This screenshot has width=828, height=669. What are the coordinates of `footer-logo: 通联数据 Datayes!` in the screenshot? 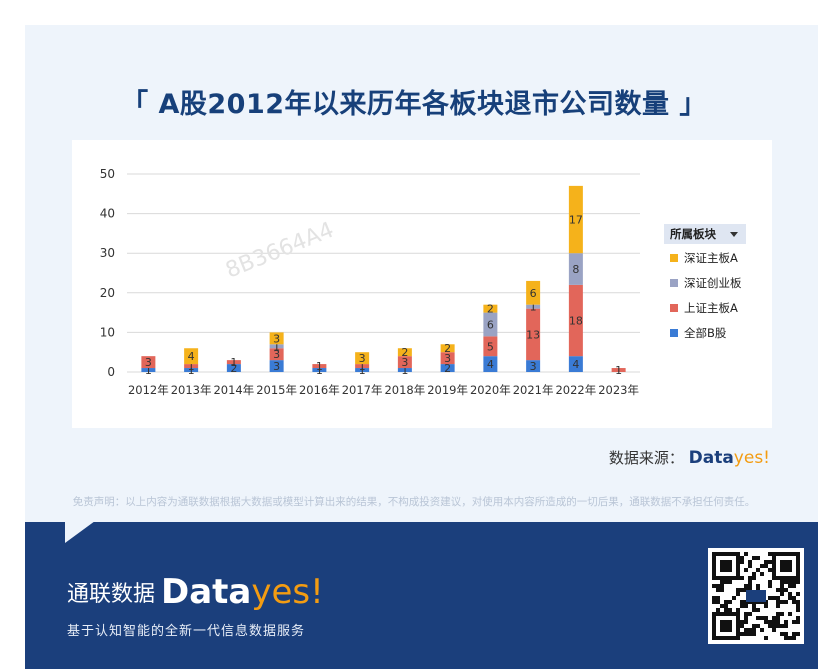 It's located at (195, 592).